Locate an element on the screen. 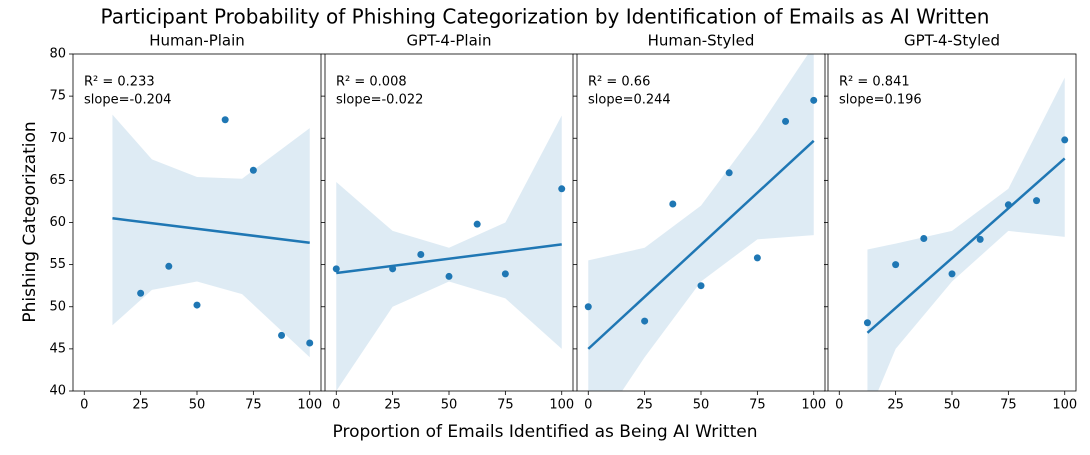 This screenshot has width=1090, height=455. annotation: slope=-0.022 is located at coordinates (379, 100).